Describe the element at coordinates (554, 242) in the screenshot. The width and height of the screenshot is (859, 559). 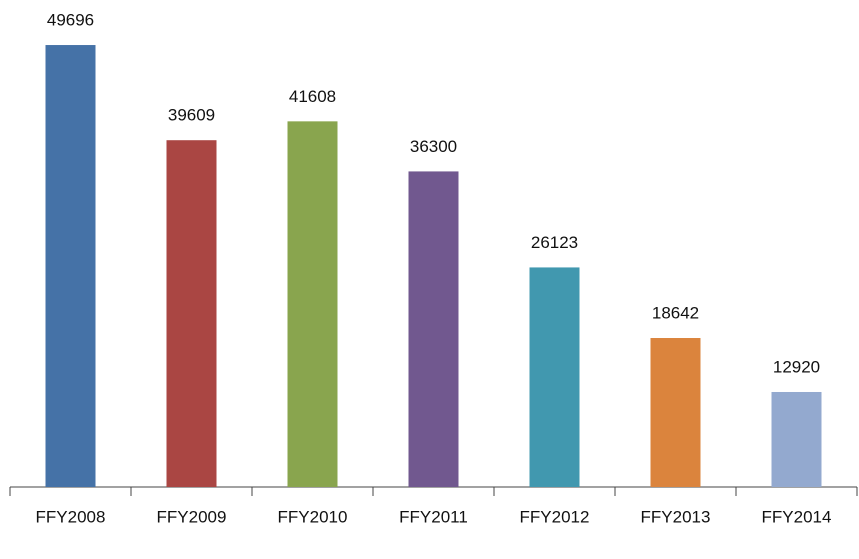
I see `data-label: 26123` at that location.